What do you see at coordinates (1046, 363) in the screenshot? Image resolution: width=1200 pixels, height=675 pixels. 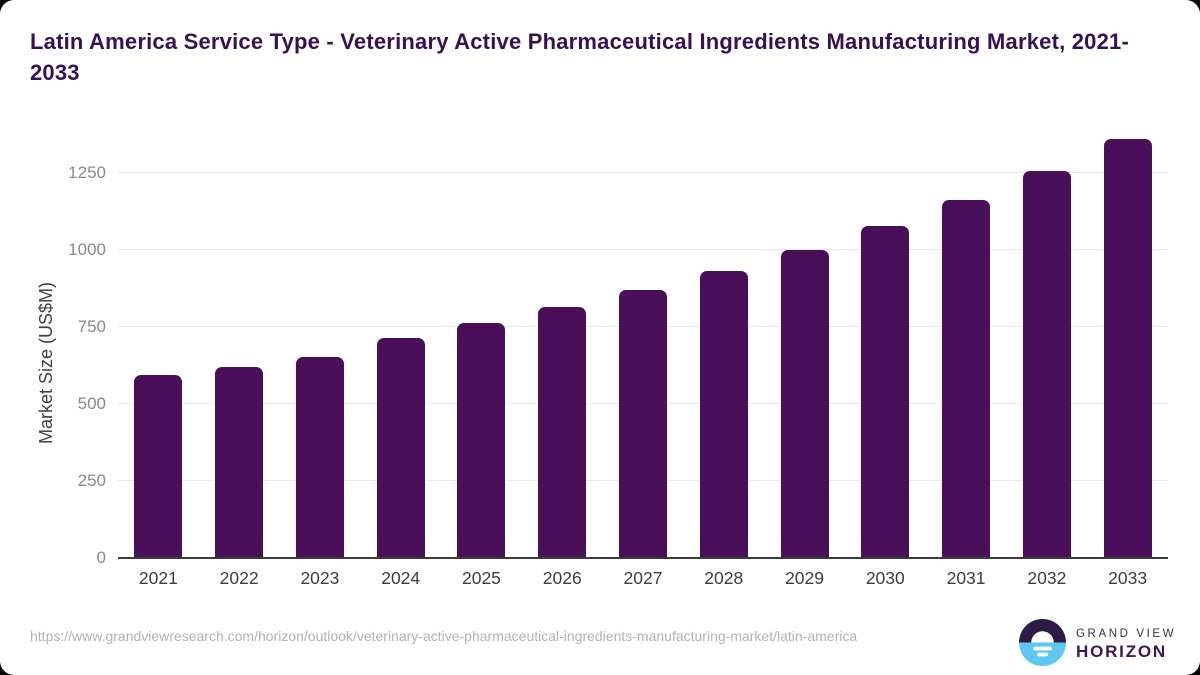 I see `bar-2032` at bounding box center [1046, 363].